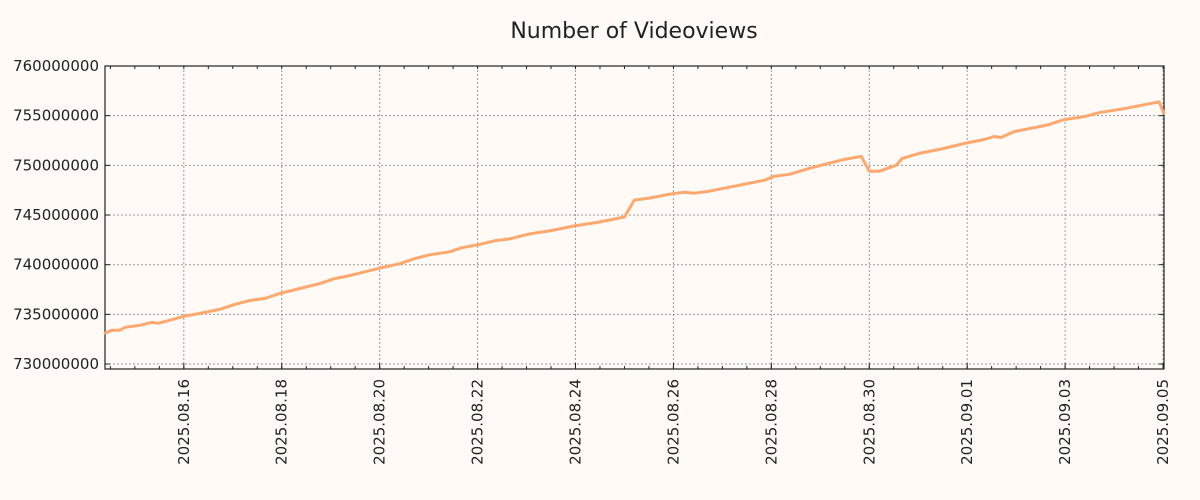  What do you see at coordinates (184, 422) in the screenshot?
I see `x-tick-label: 2025.08.16` at bounding box center [184, 422].